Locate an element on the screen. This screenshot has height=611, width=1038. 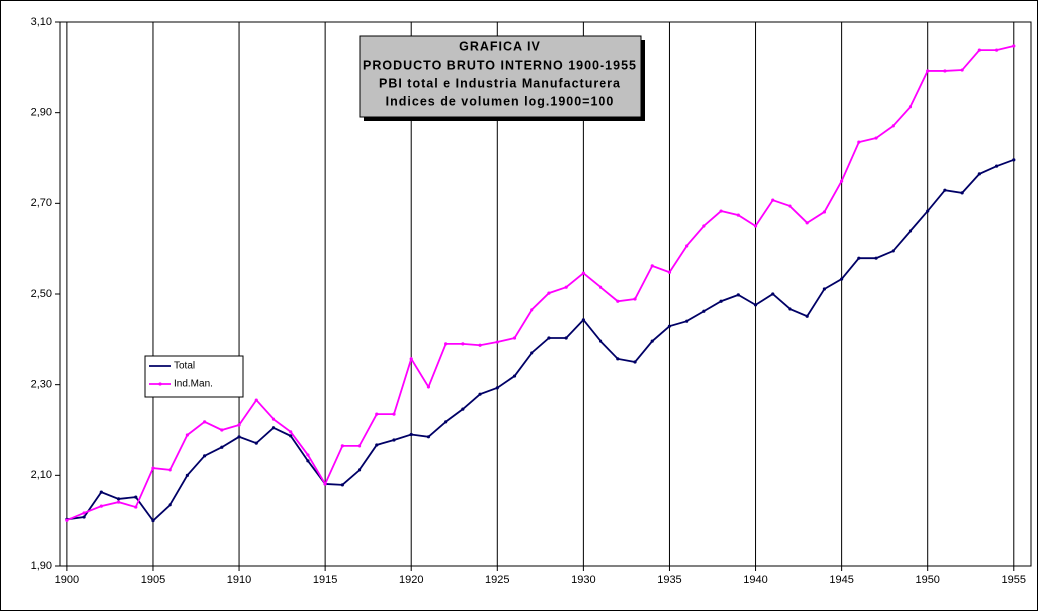
y-tick-label: 2,90 is located at coordinates (41, 113).